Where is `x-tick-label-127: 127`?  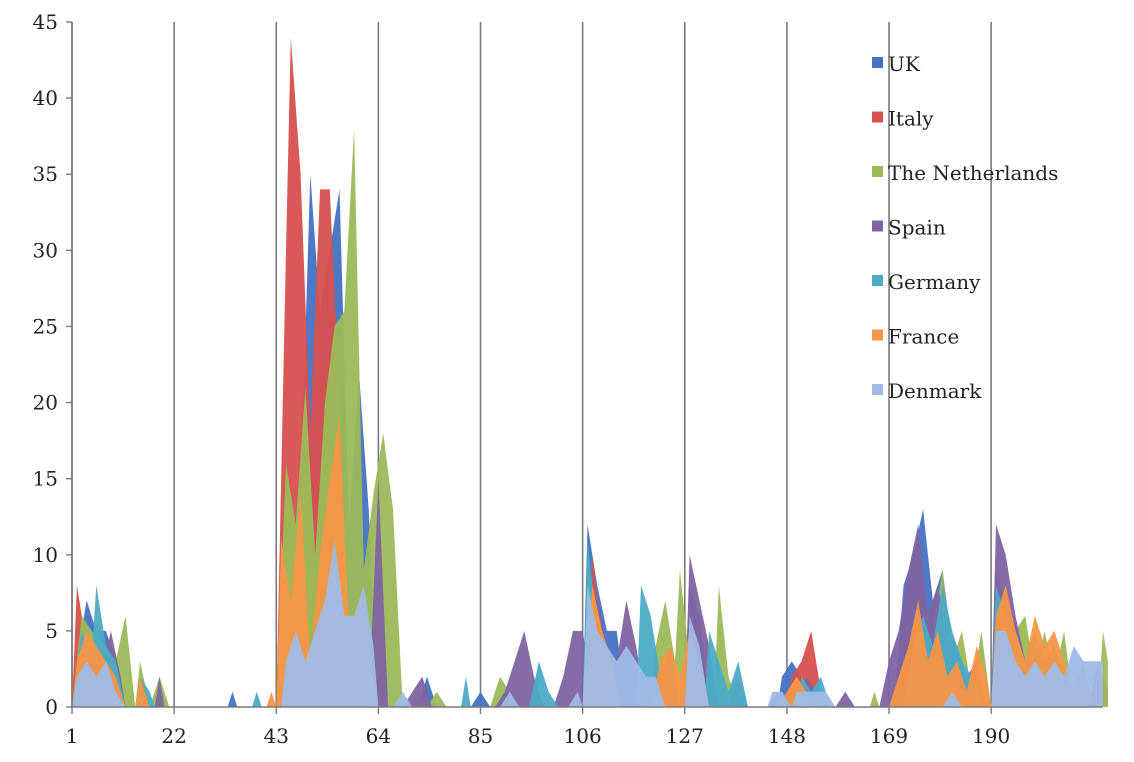
x-tick-label-127: 127 is located at coordinates (685, 736).